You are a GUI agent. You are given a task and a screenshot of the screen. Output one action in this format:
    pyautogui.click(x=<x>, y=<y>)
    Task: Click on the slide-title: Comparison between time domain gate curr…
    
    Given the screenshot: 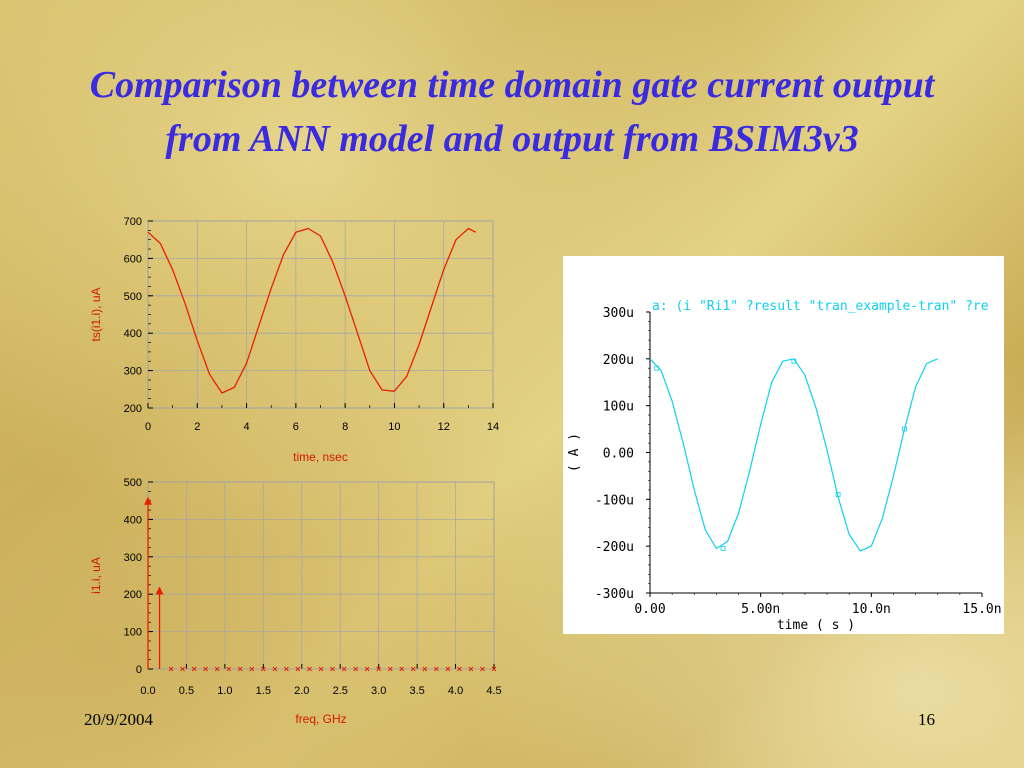 What is the action you would take?
    pyautogui.click(x=512, y=112)
    